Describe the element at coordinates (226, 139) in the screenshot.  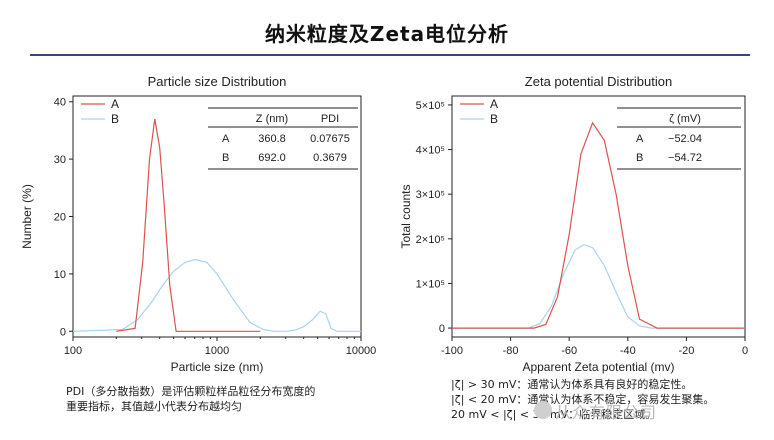
I see `chart1-table-cell: A` at that location.